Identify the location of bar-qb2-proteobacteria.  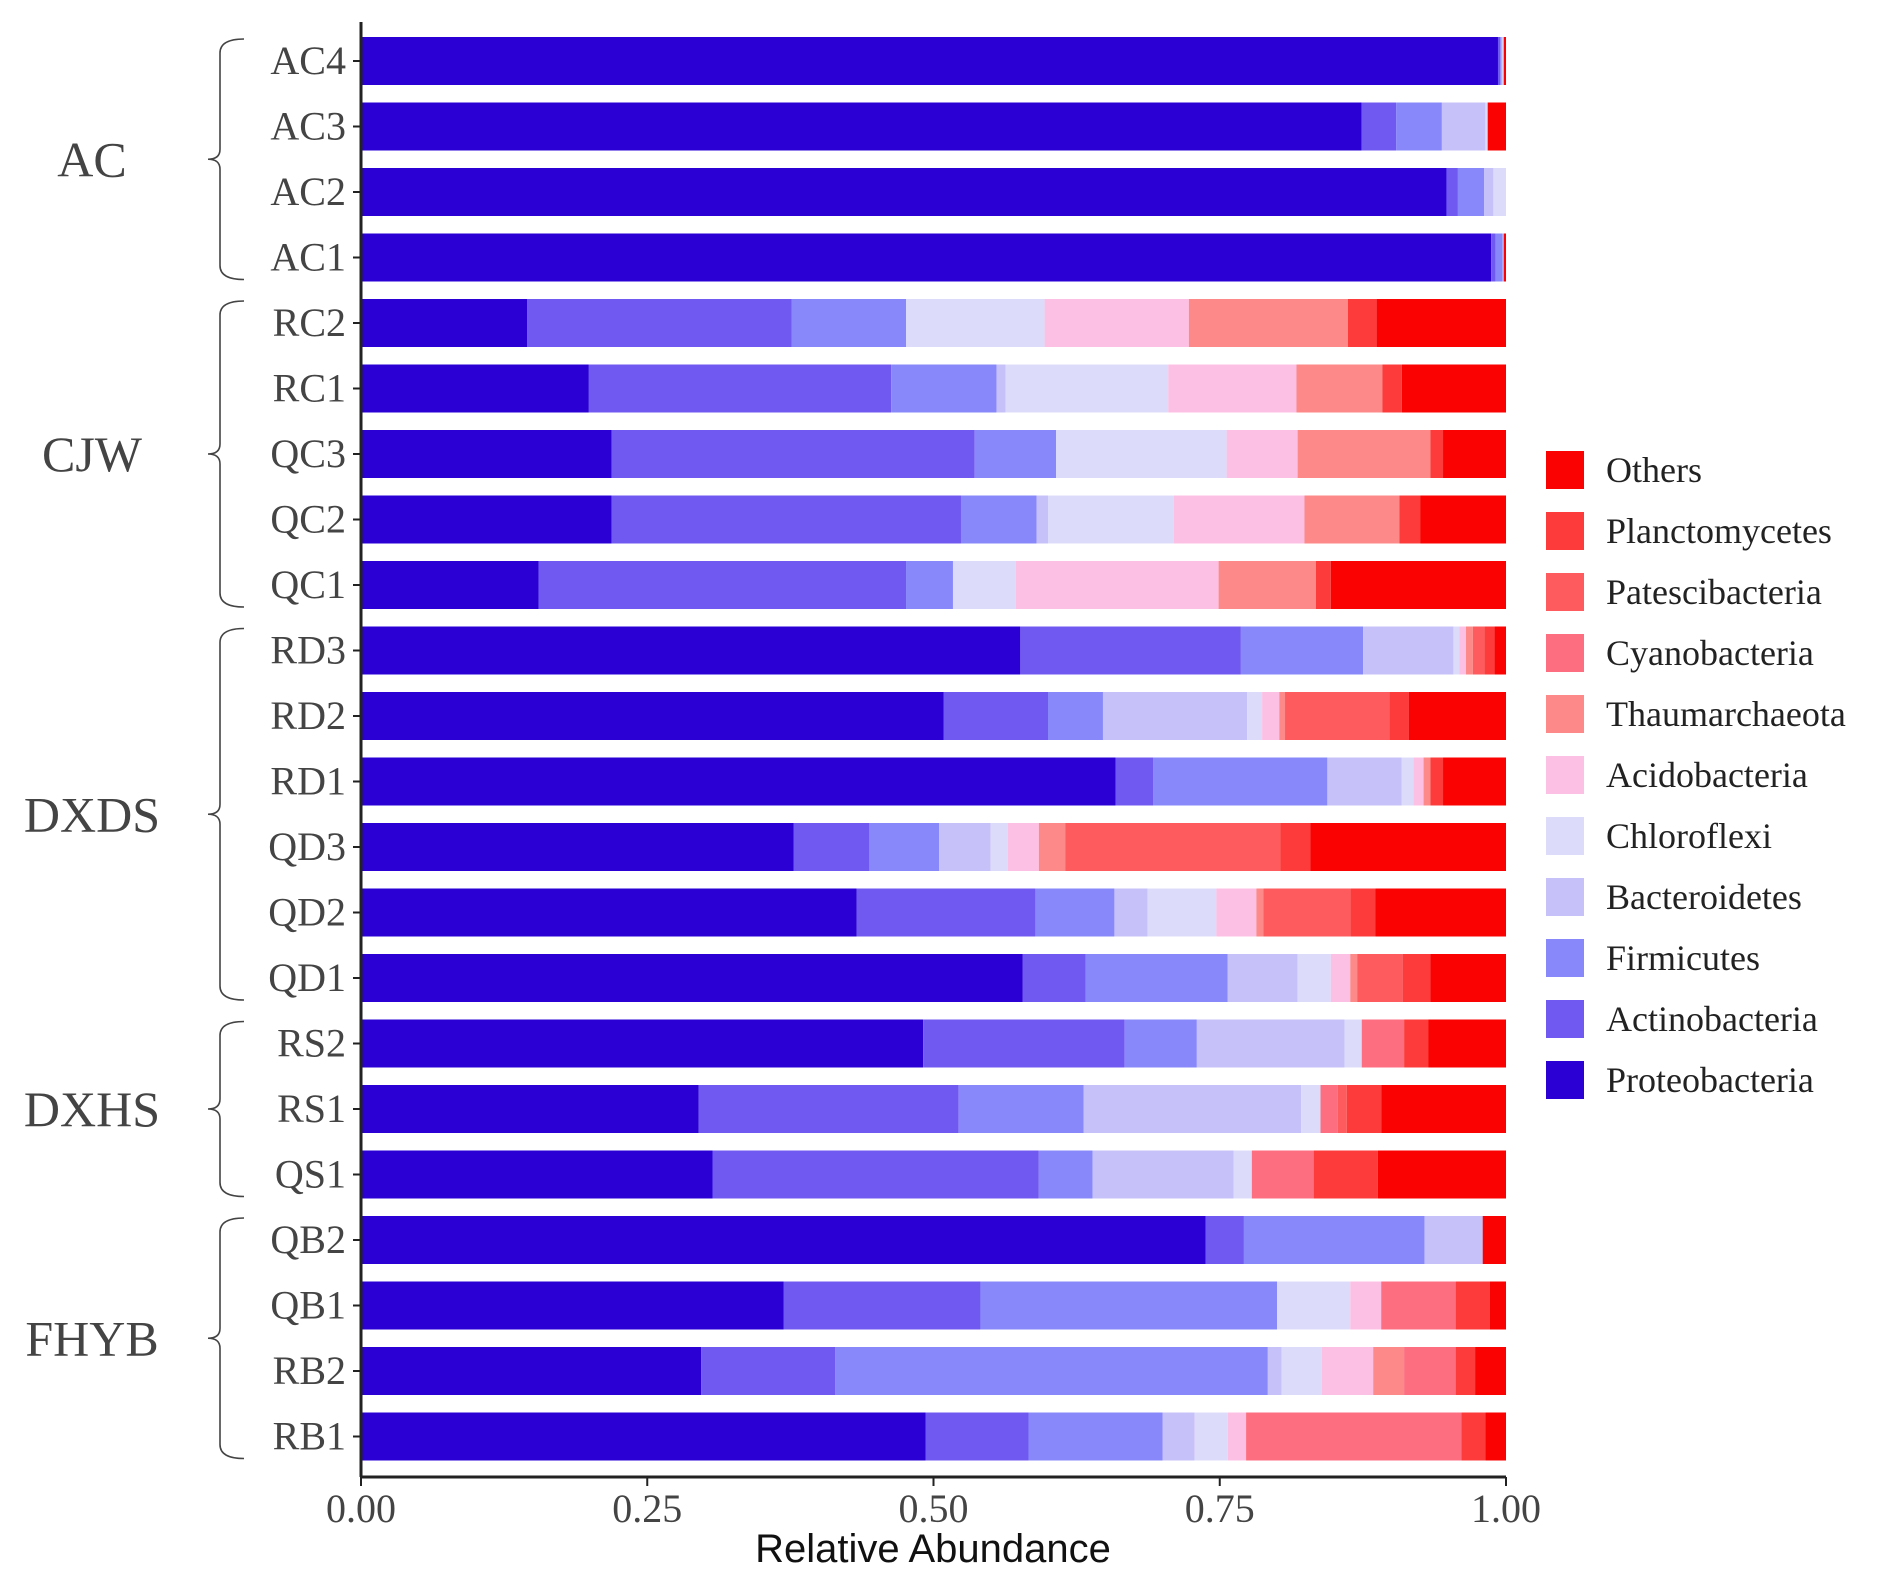
(783, 1240).